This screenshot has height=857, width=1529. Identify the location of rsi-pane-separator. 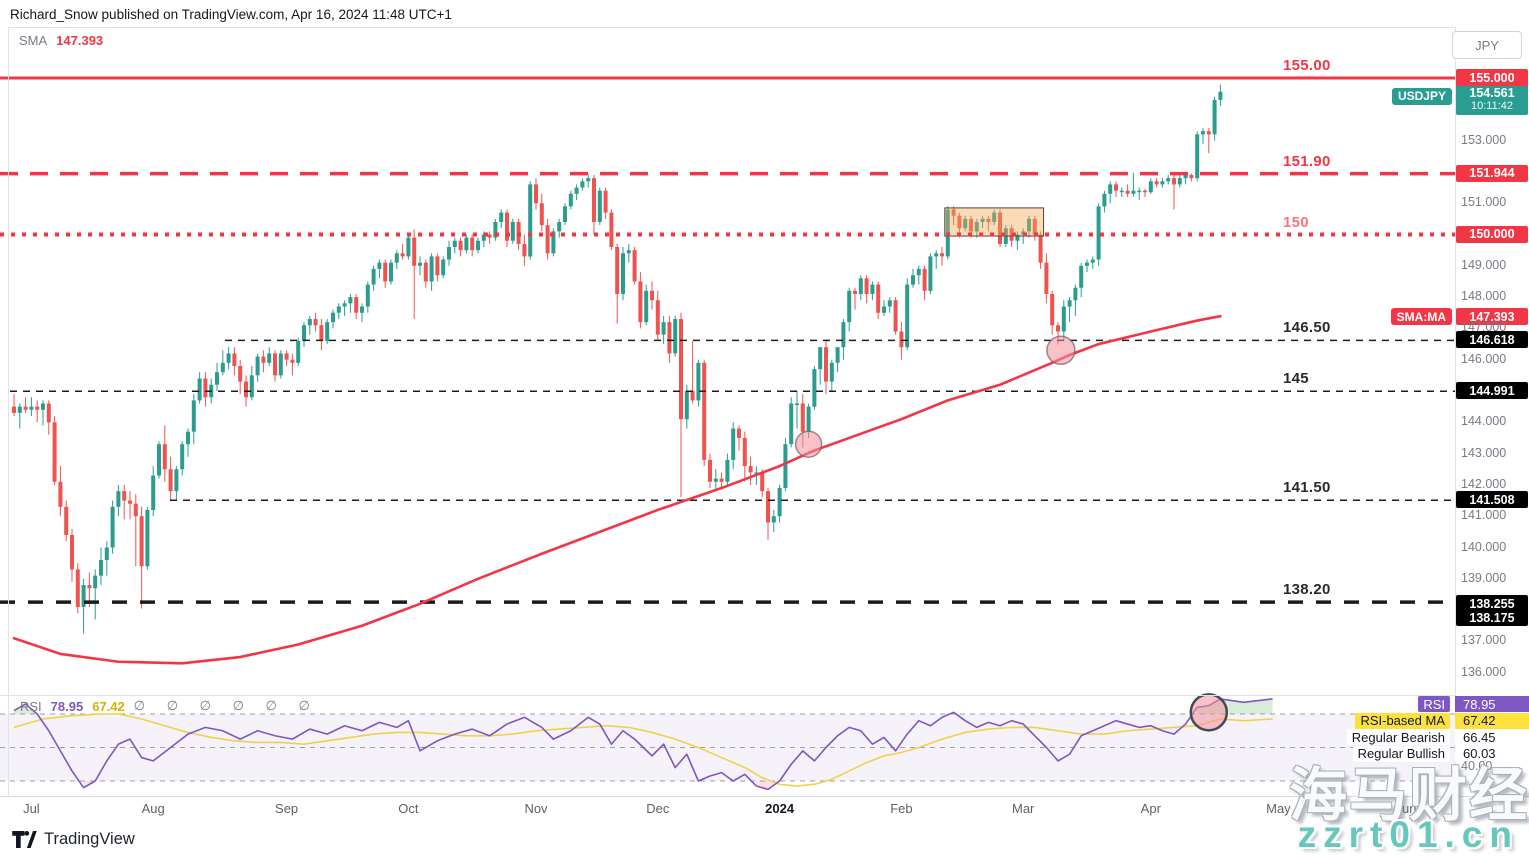
(727, 695).